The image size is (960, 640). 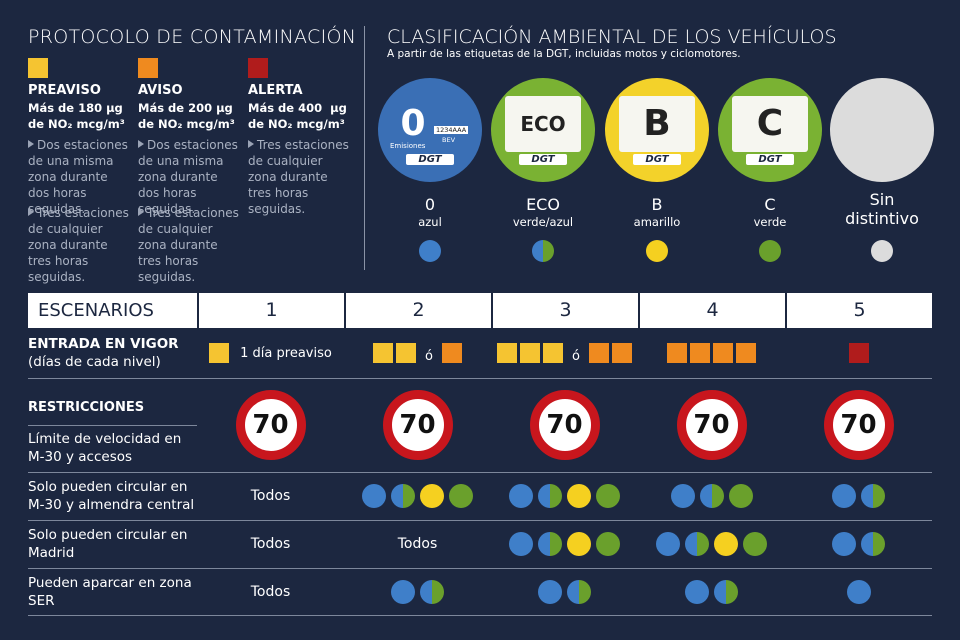 I want to click on divider, so click(x=364, y=148).